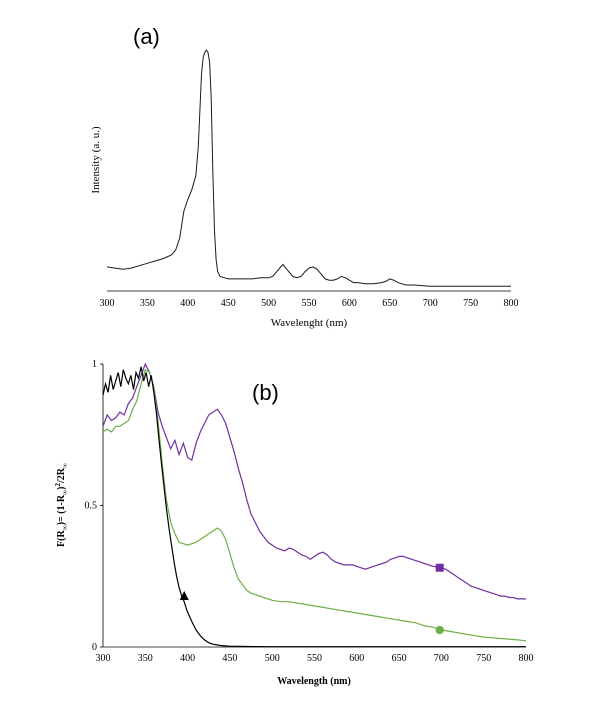 This screenshot has height=721, width=597. I want to click on panel-b-label: (b), so click(265, 392).